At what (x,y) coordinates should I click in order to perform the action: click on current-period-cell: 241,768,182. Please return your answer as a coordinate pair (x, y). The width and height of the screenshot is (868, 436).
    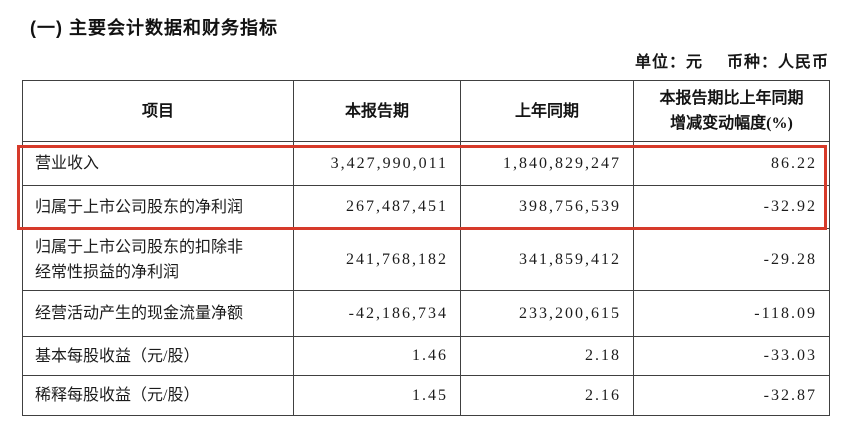
    Looking at the image, I should click on (377, 259).